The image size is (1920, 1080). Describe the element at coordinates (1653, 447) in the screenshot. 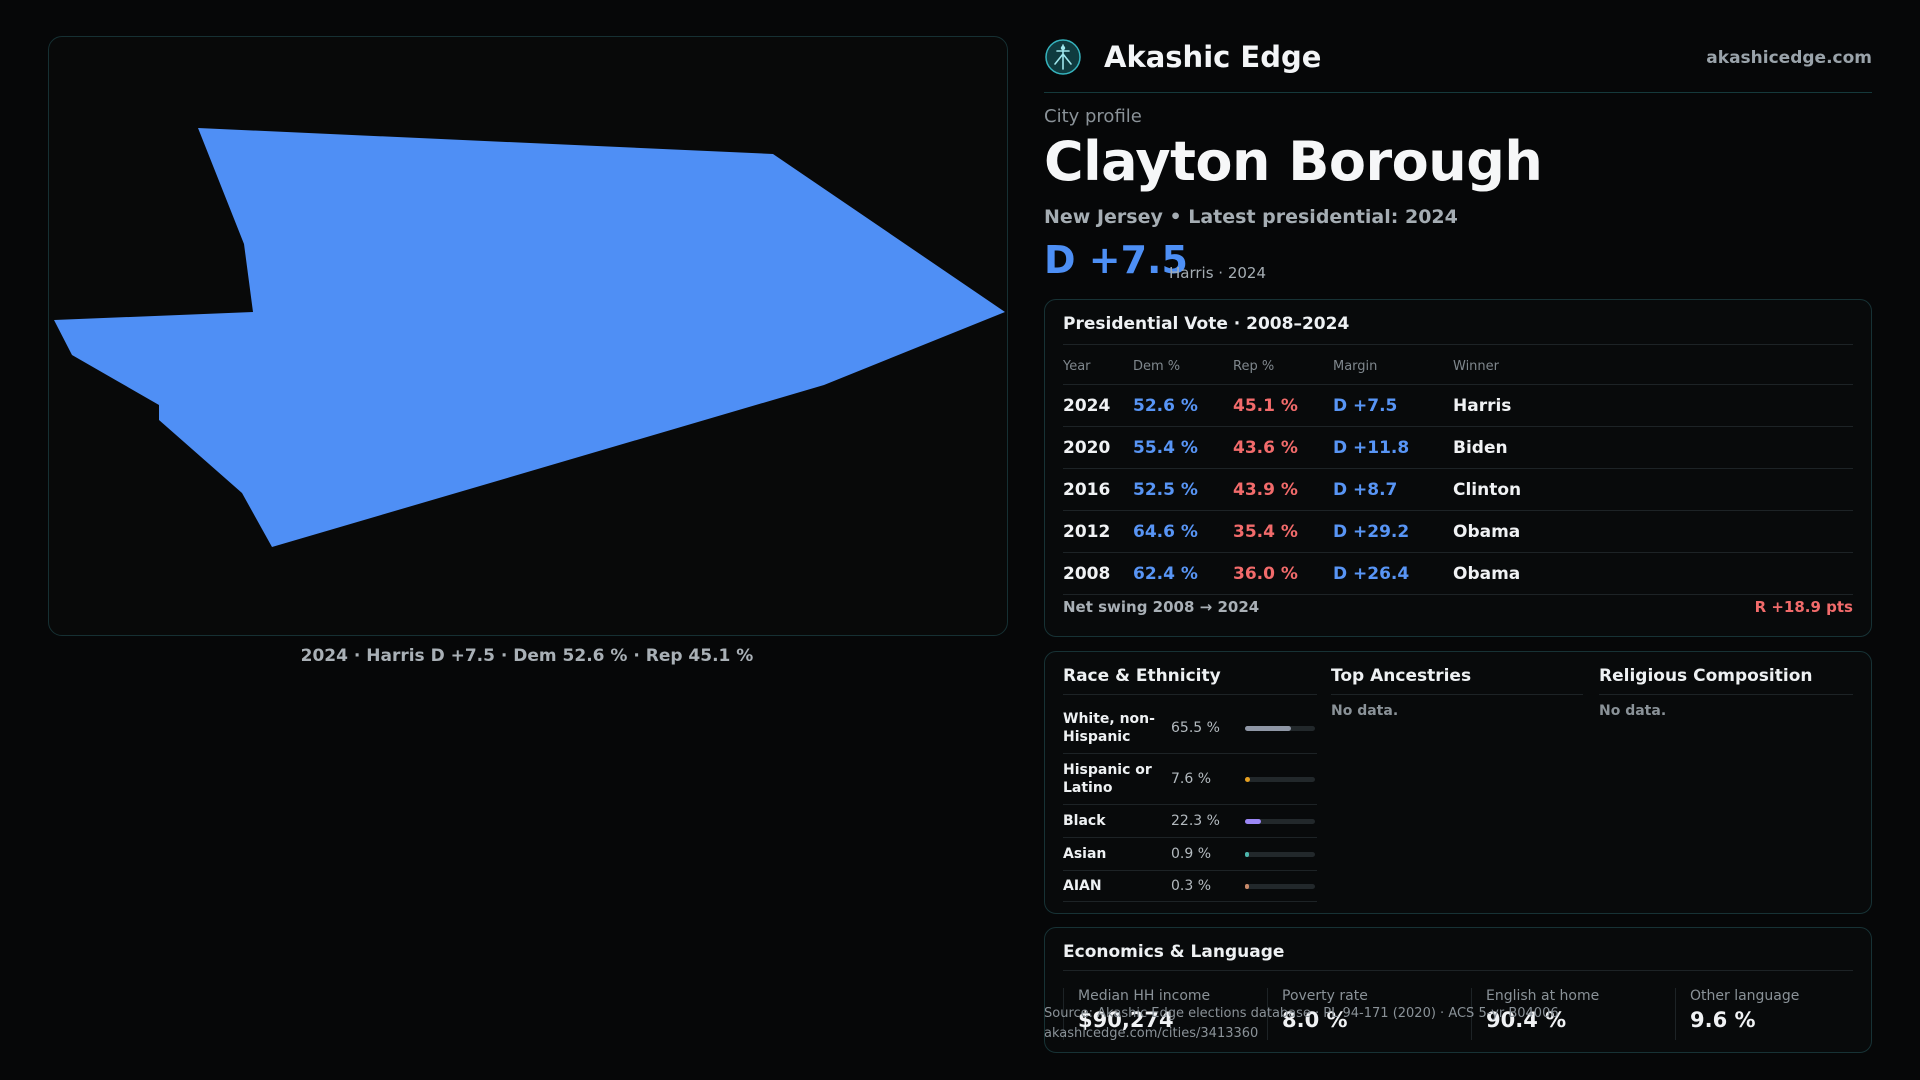

I see `winner-cell: Biden` at that location.